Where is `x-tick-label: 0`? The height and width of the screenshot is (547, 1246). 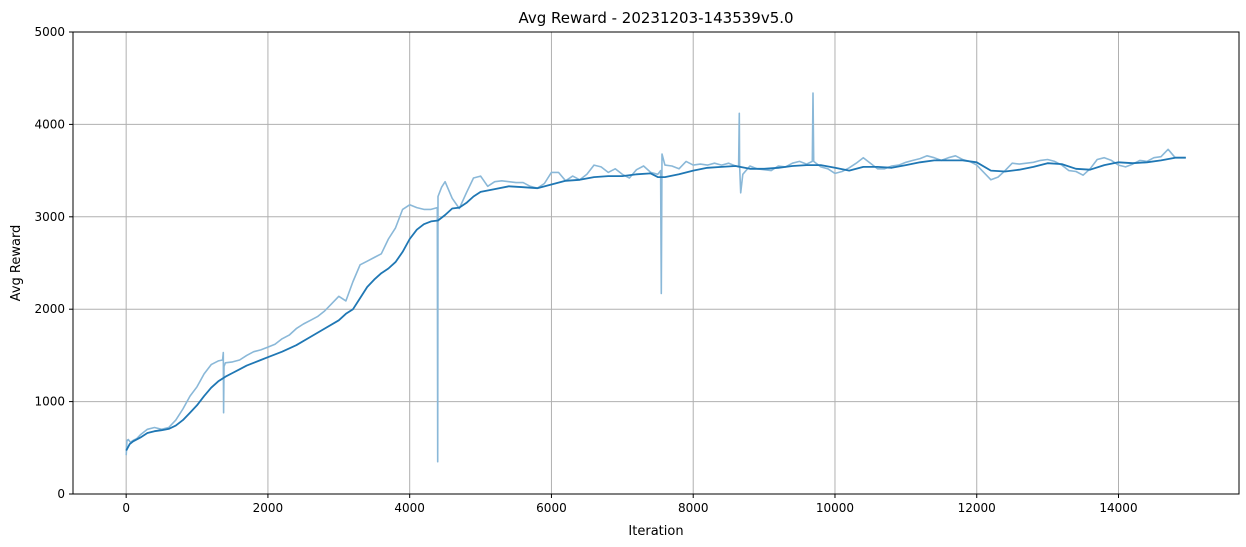
x-tick-label: 0 is located at coordinates (126, 508).